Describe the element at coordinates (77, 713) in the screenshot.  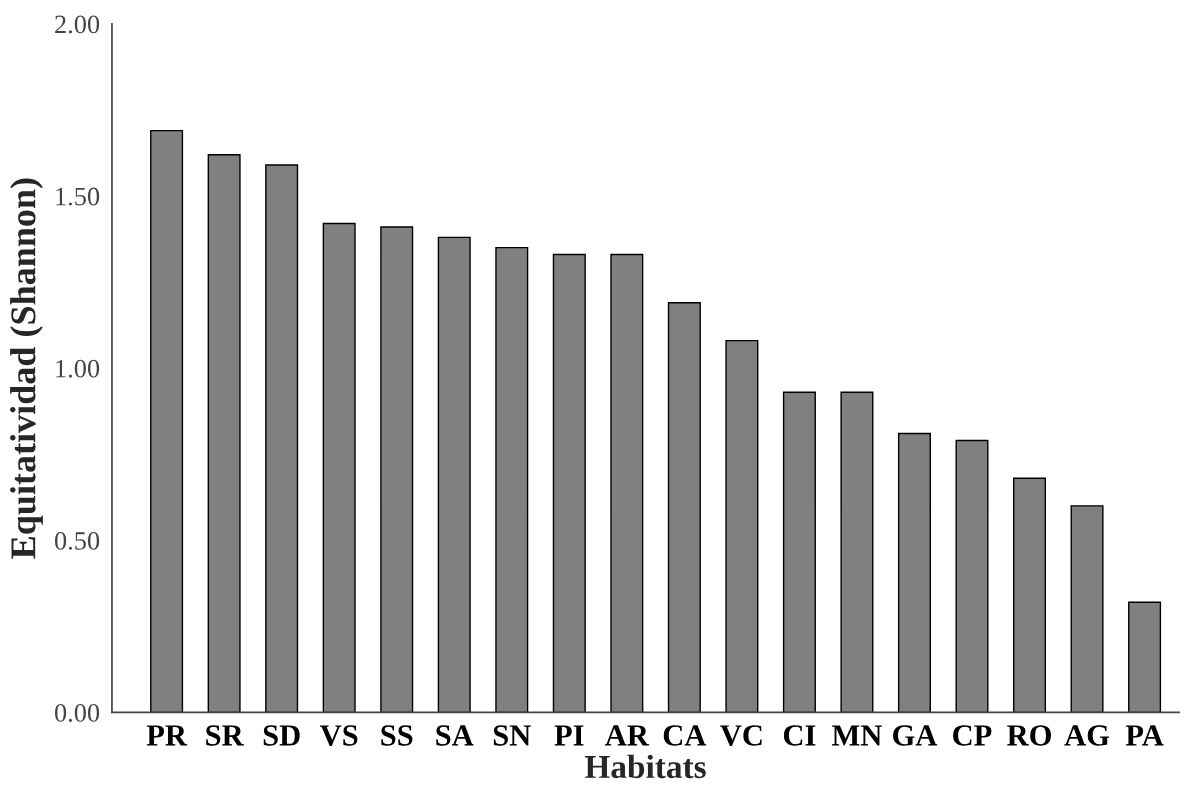
I see `y-tick-label: 0.00` at that location.